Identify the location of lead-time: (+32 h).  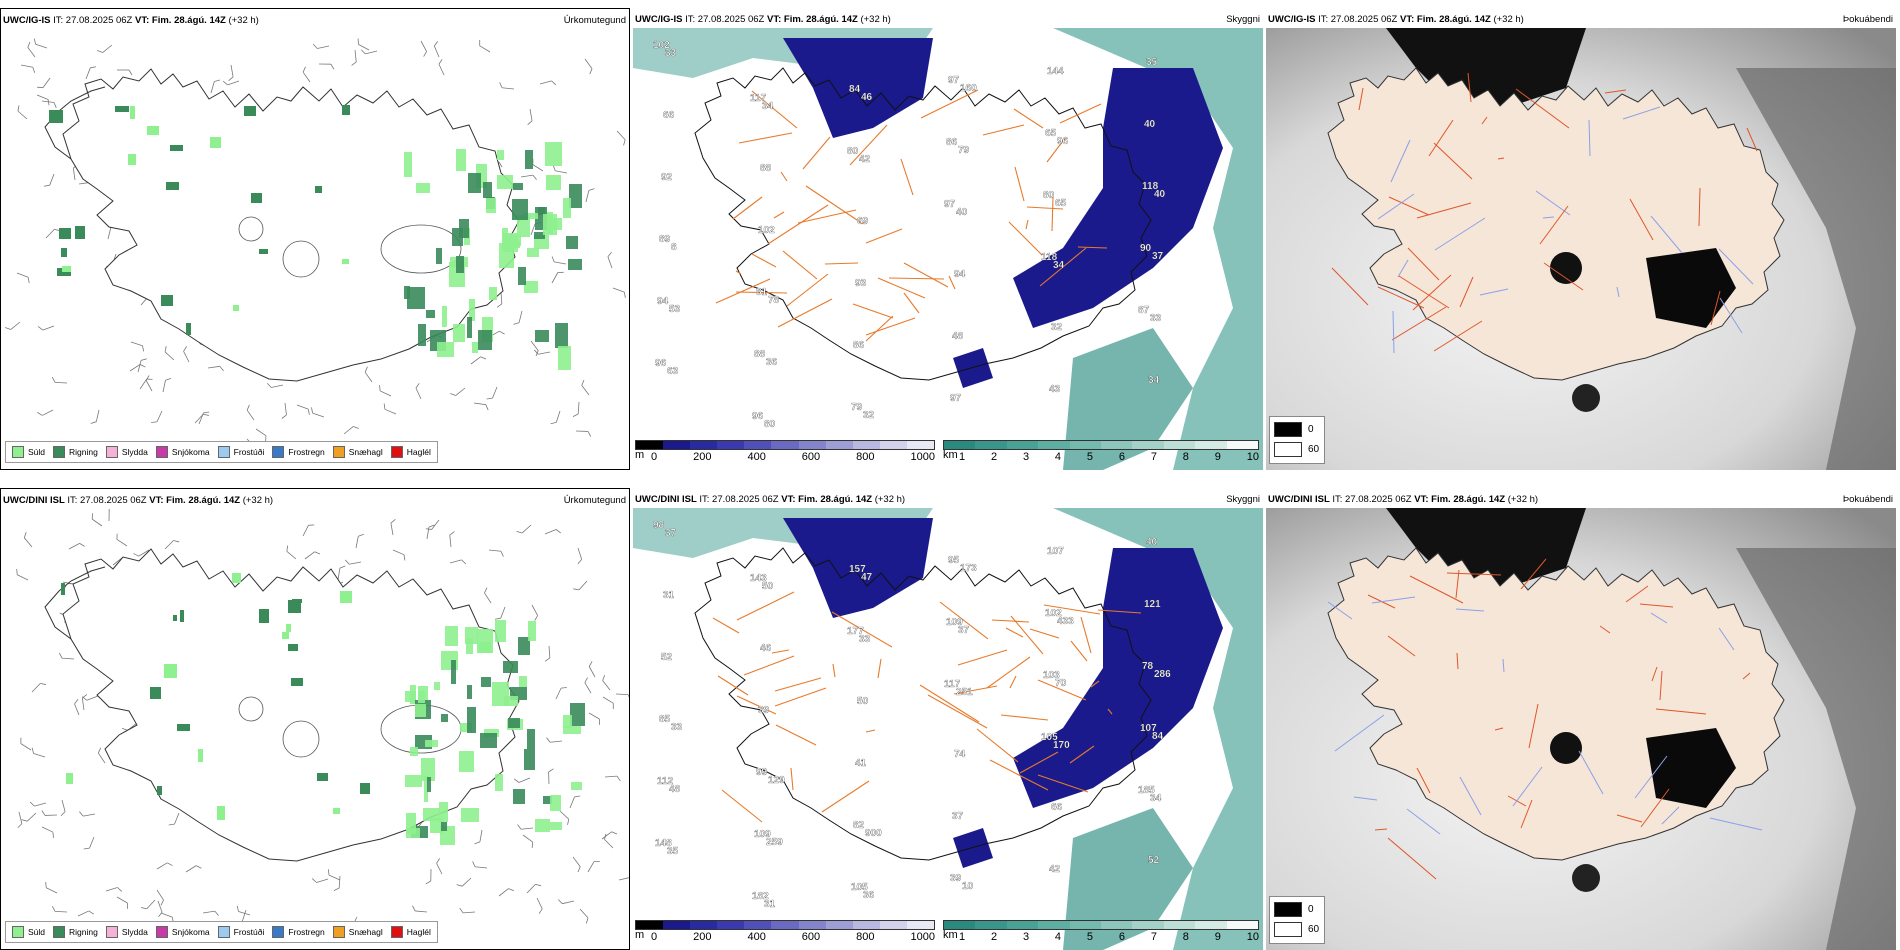
(875, 19).